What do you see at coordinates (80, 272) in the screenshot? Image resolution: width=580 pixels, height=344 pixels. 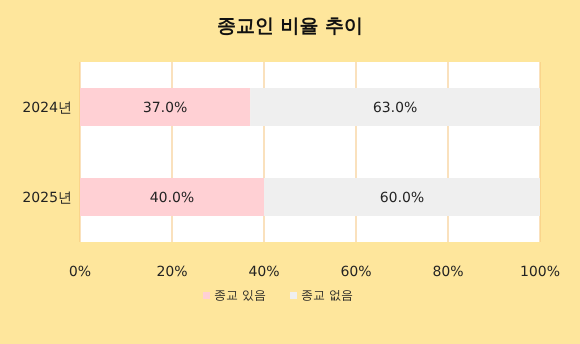 I see `xtick: 0%` at bounding box center [80, 272].